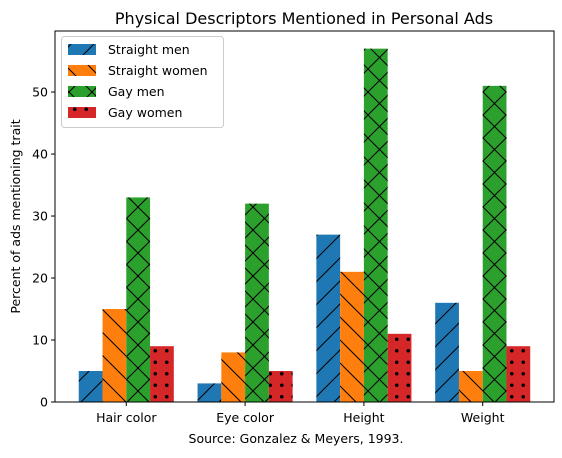 Image resolution: width=562 pixels, height=458 pixels. I want to click on legend-label: Straight women, so click(158, 70).